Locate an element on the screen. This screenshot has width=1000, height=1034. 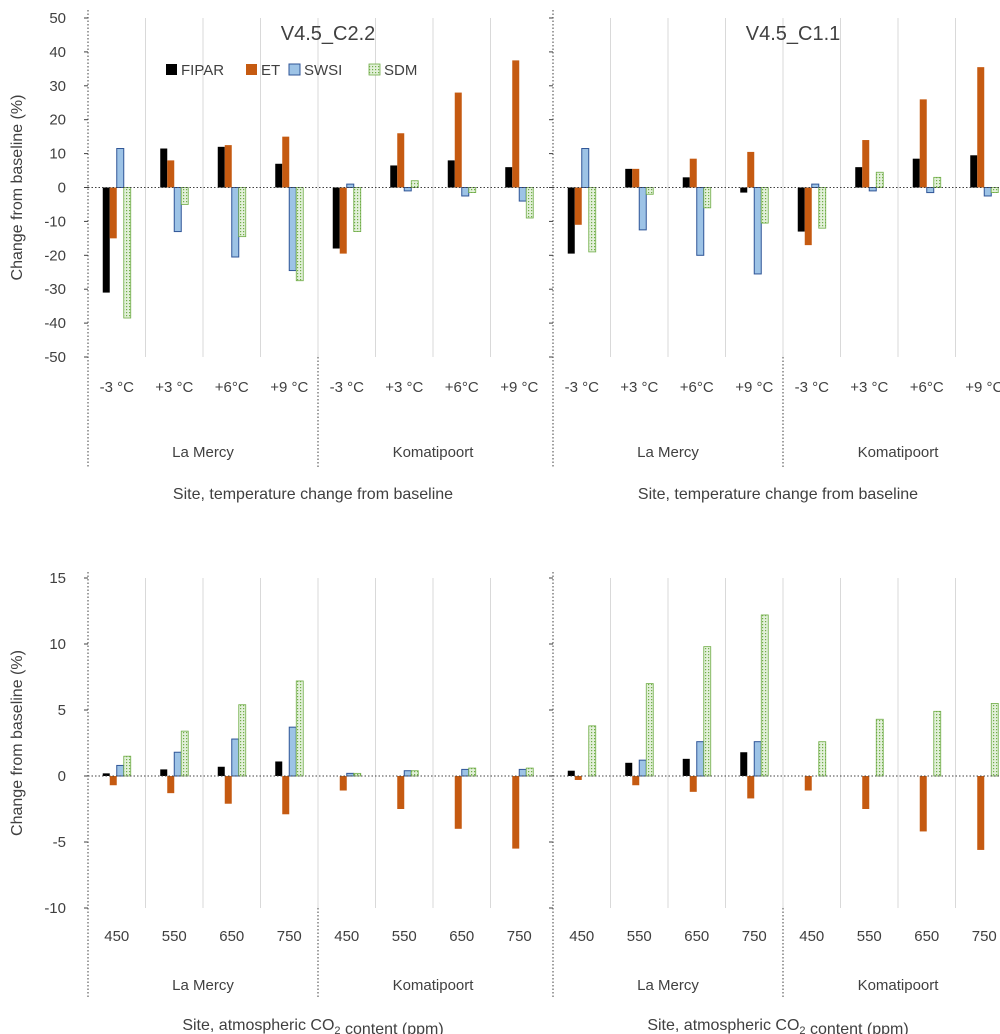
x-axis-label: Site, atmospheric CO2 content (ppm) is located at coordinates (777, 1025).